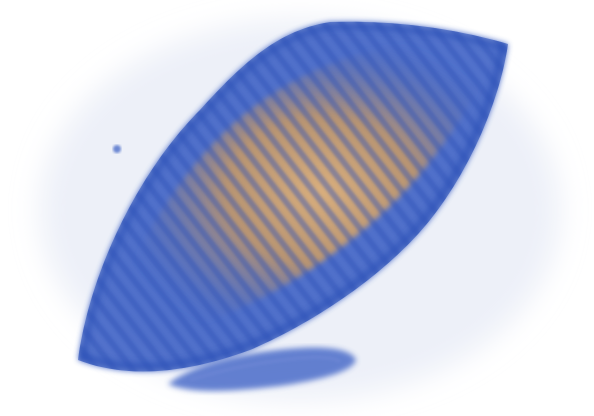 The image size is (594, 416). What do you see at coordinates (262, 369) in the screenshot?
I see `lower-blob` at bounding box center [262, 369].